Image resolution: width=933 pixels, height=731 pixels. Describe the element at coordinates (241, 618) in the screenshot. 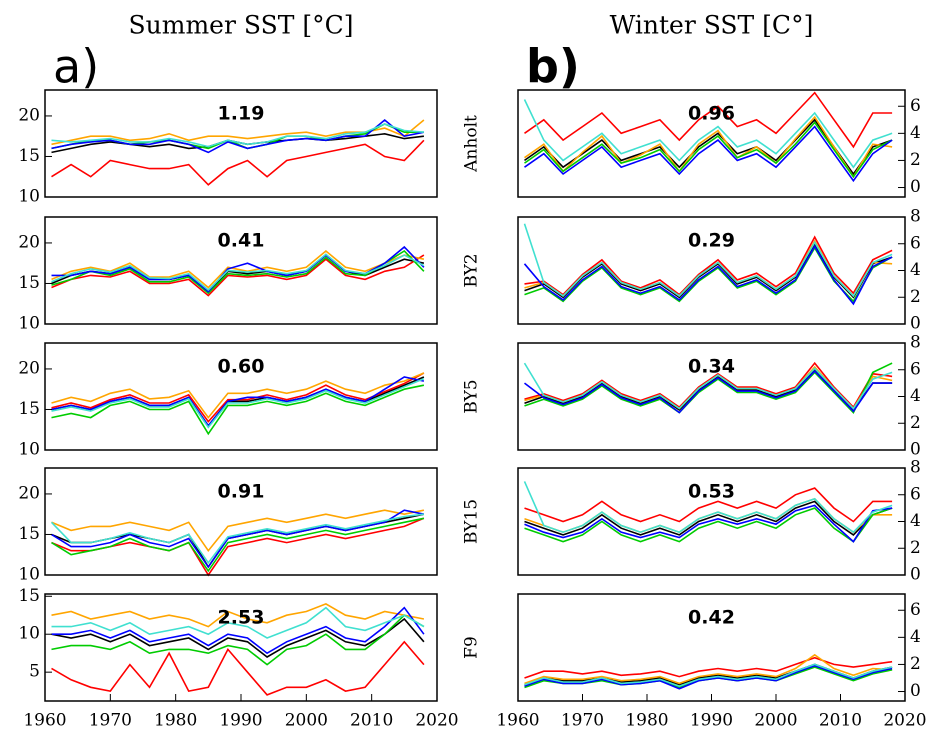

I see `annotation: 2.53` at that location.